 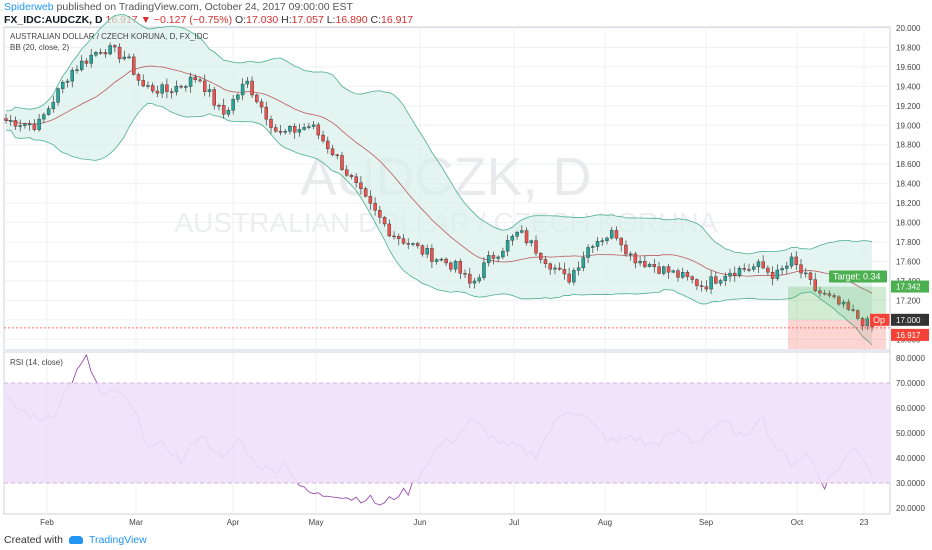 I want to click on time-tick-label: Jun, so click(x=420, y=522).